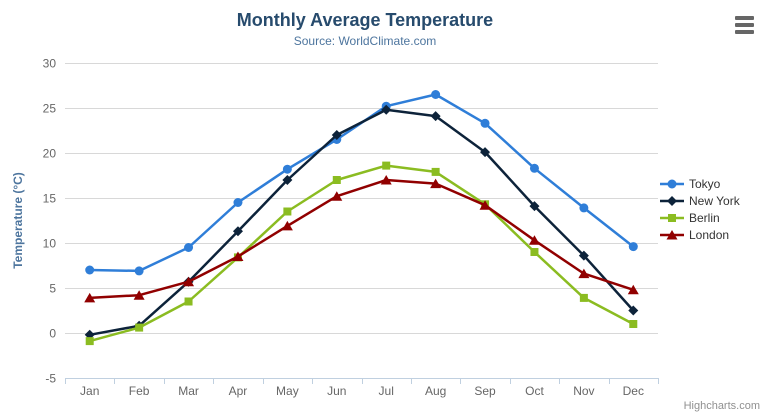  I want to click on diamond-marker-icon, so click(672, 200).